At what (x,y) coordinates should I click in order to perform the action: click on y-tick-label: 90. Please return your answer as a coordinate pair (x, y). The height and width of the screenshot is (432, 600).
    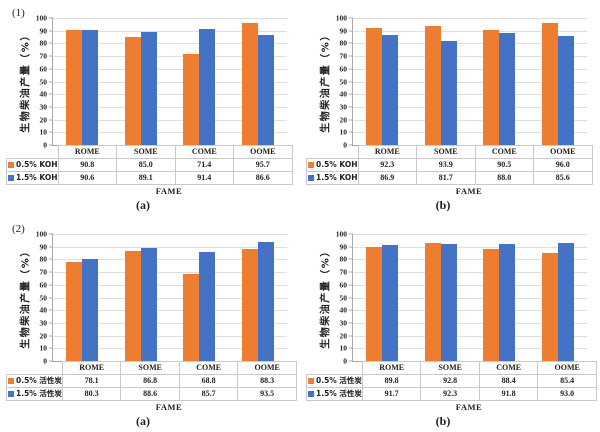
    Looking at the image, I should click on (343, 246).